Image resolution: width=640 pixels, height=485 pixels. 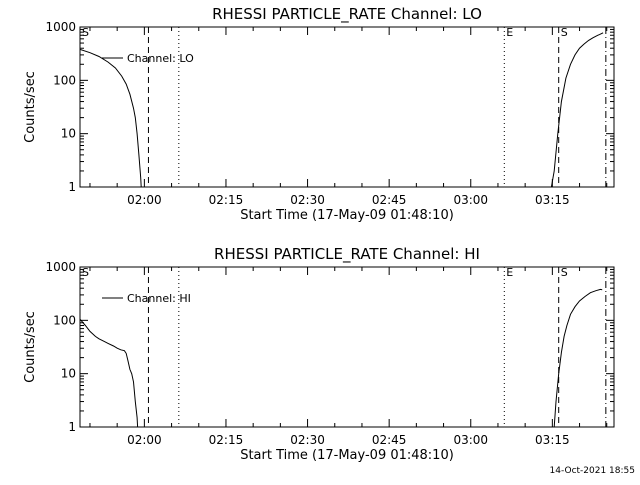 What do you see at coordinates (160, 58) in the screenshot?
I see `legend-label: Channel: LO` at bounding box center [160, 58].